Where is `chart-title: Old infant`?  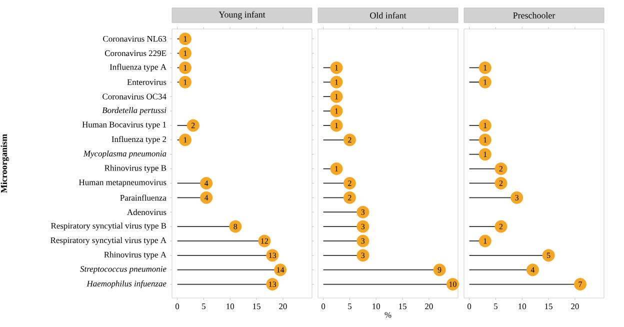
chart-title: Old infant is located at coordinates (388, 15).